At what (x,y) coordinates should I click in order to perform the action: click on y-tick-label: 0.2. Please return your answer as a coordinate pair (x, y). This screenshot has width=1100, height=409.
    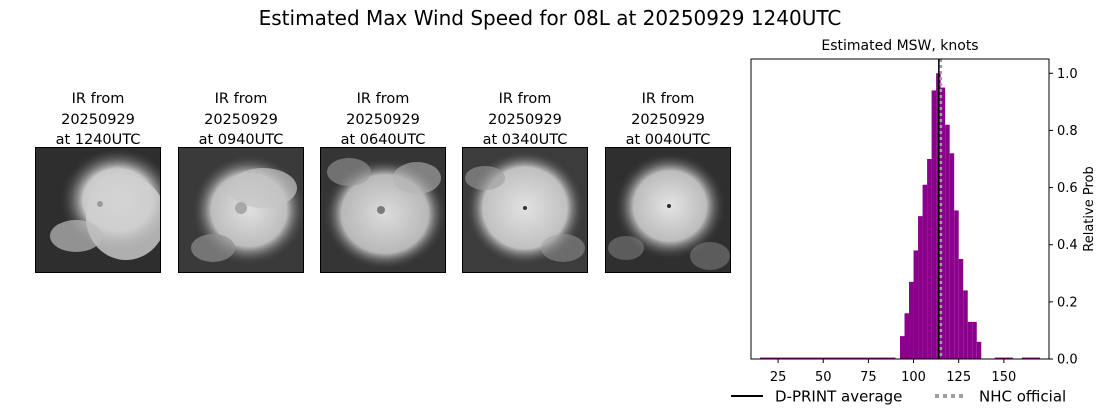
    Looking at the image, I should click on (1067, 302).